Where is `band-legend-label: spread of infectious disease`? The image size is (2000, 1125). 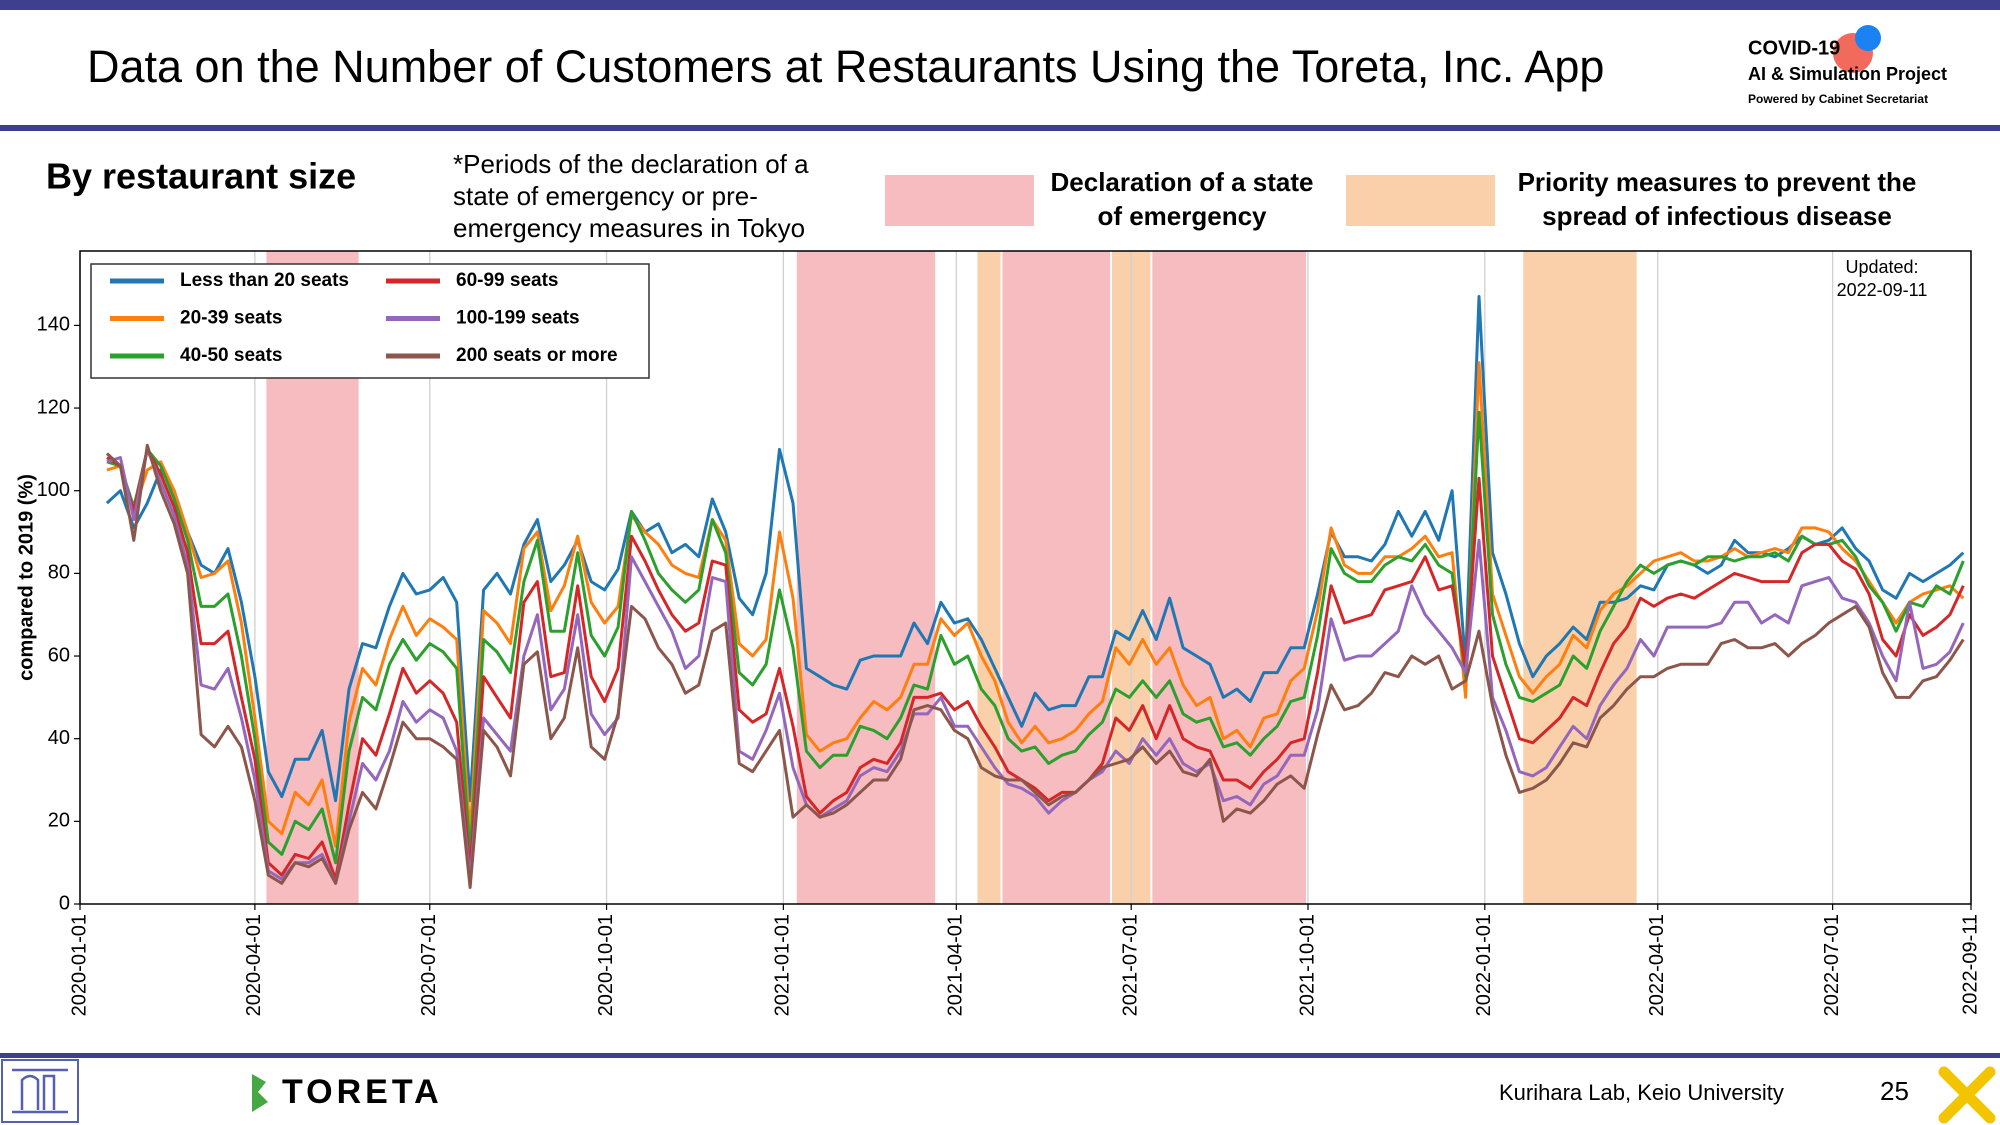 band-legend-label: spread of infectious disease is located at coordinates (1717, 216).